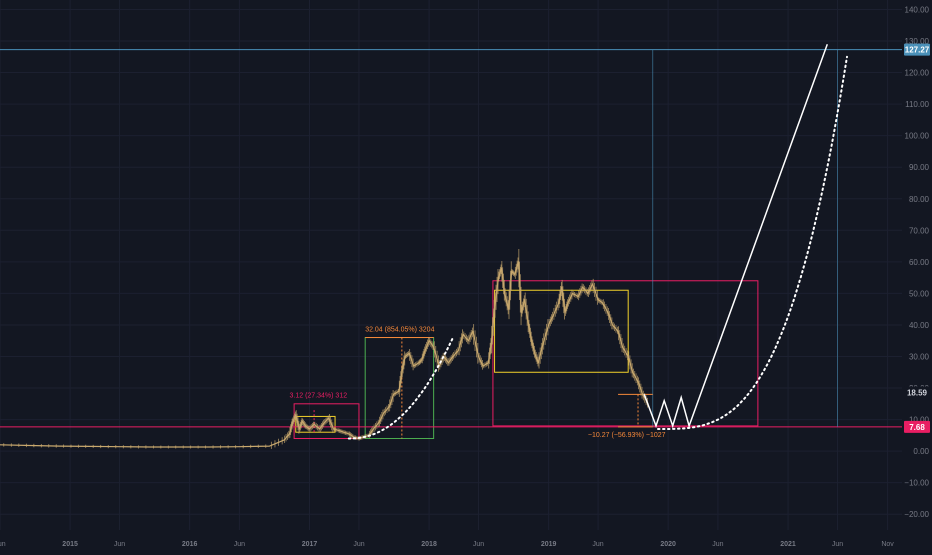 Image resolution: width=932 pixels, height=555 pixels. Describe the element at coordinates (400, 388) in the screenshot. I see `dotted-curve` at that location.